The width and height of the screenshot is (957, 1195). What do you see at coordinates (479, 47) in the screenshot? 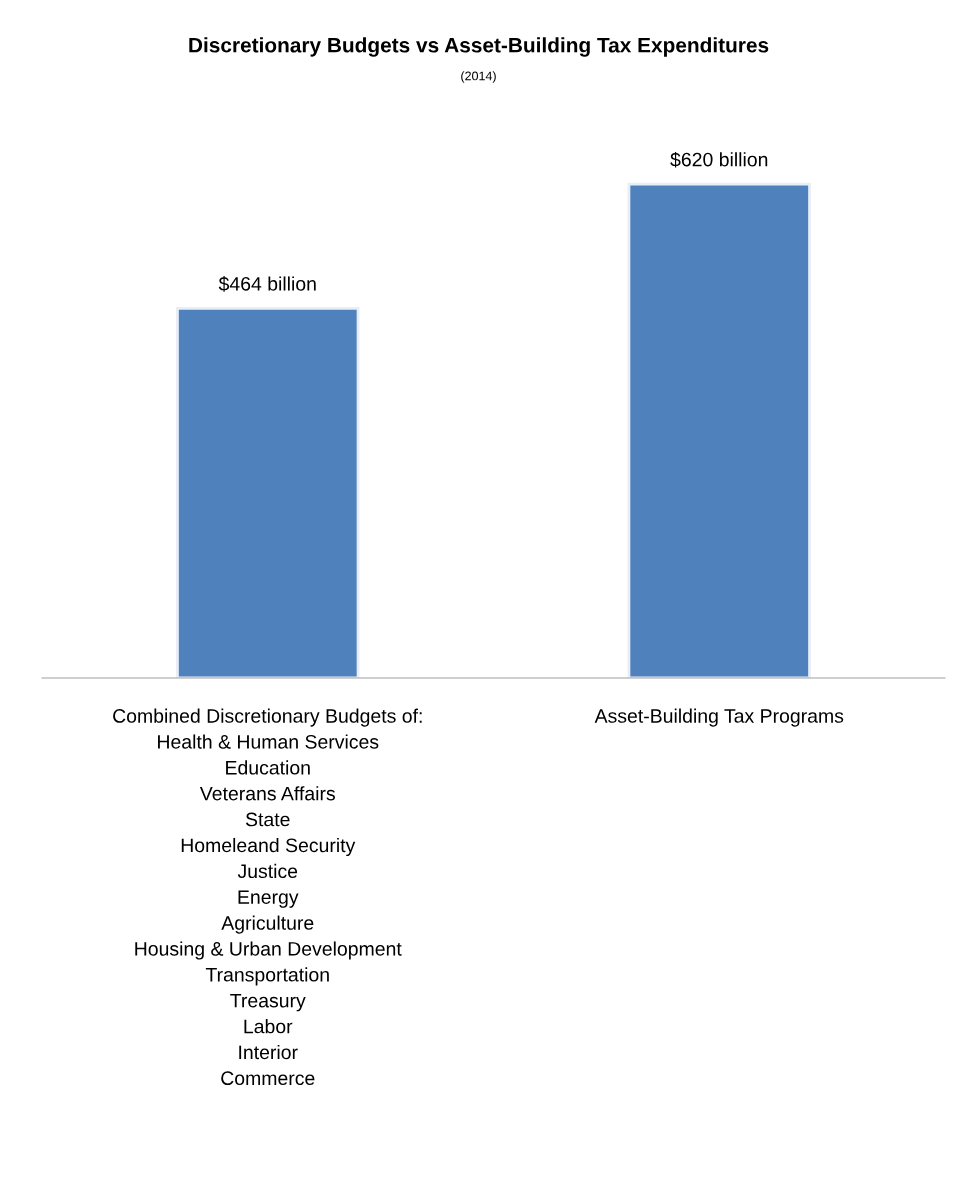
I see `chart-title: Discretionary Budgets vs Asset-Building Tax Expenditures` at bounding box center [479, 47].